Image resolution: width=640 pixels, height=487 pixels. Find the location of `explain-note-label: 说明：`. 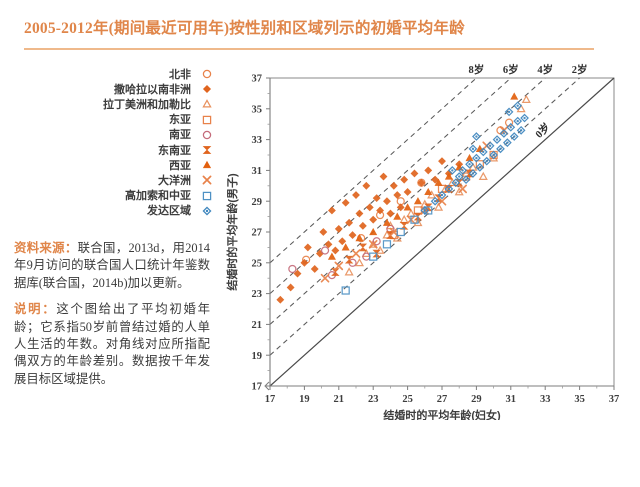

explain-note-label: 说明： is located at coordinates (35, 309).